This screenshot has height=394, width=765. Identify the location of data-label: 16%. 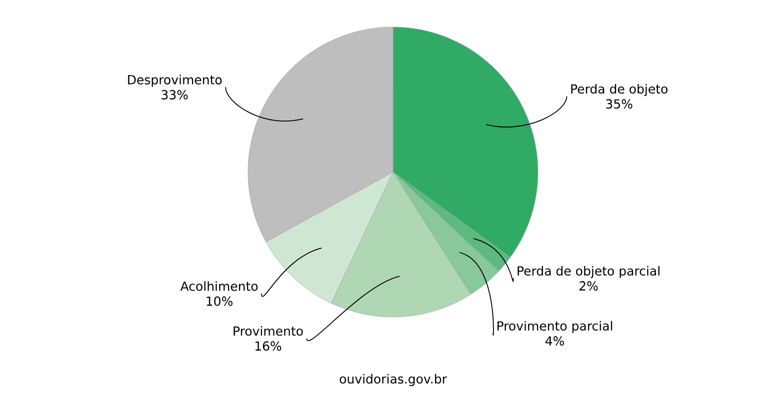
(268, 346).